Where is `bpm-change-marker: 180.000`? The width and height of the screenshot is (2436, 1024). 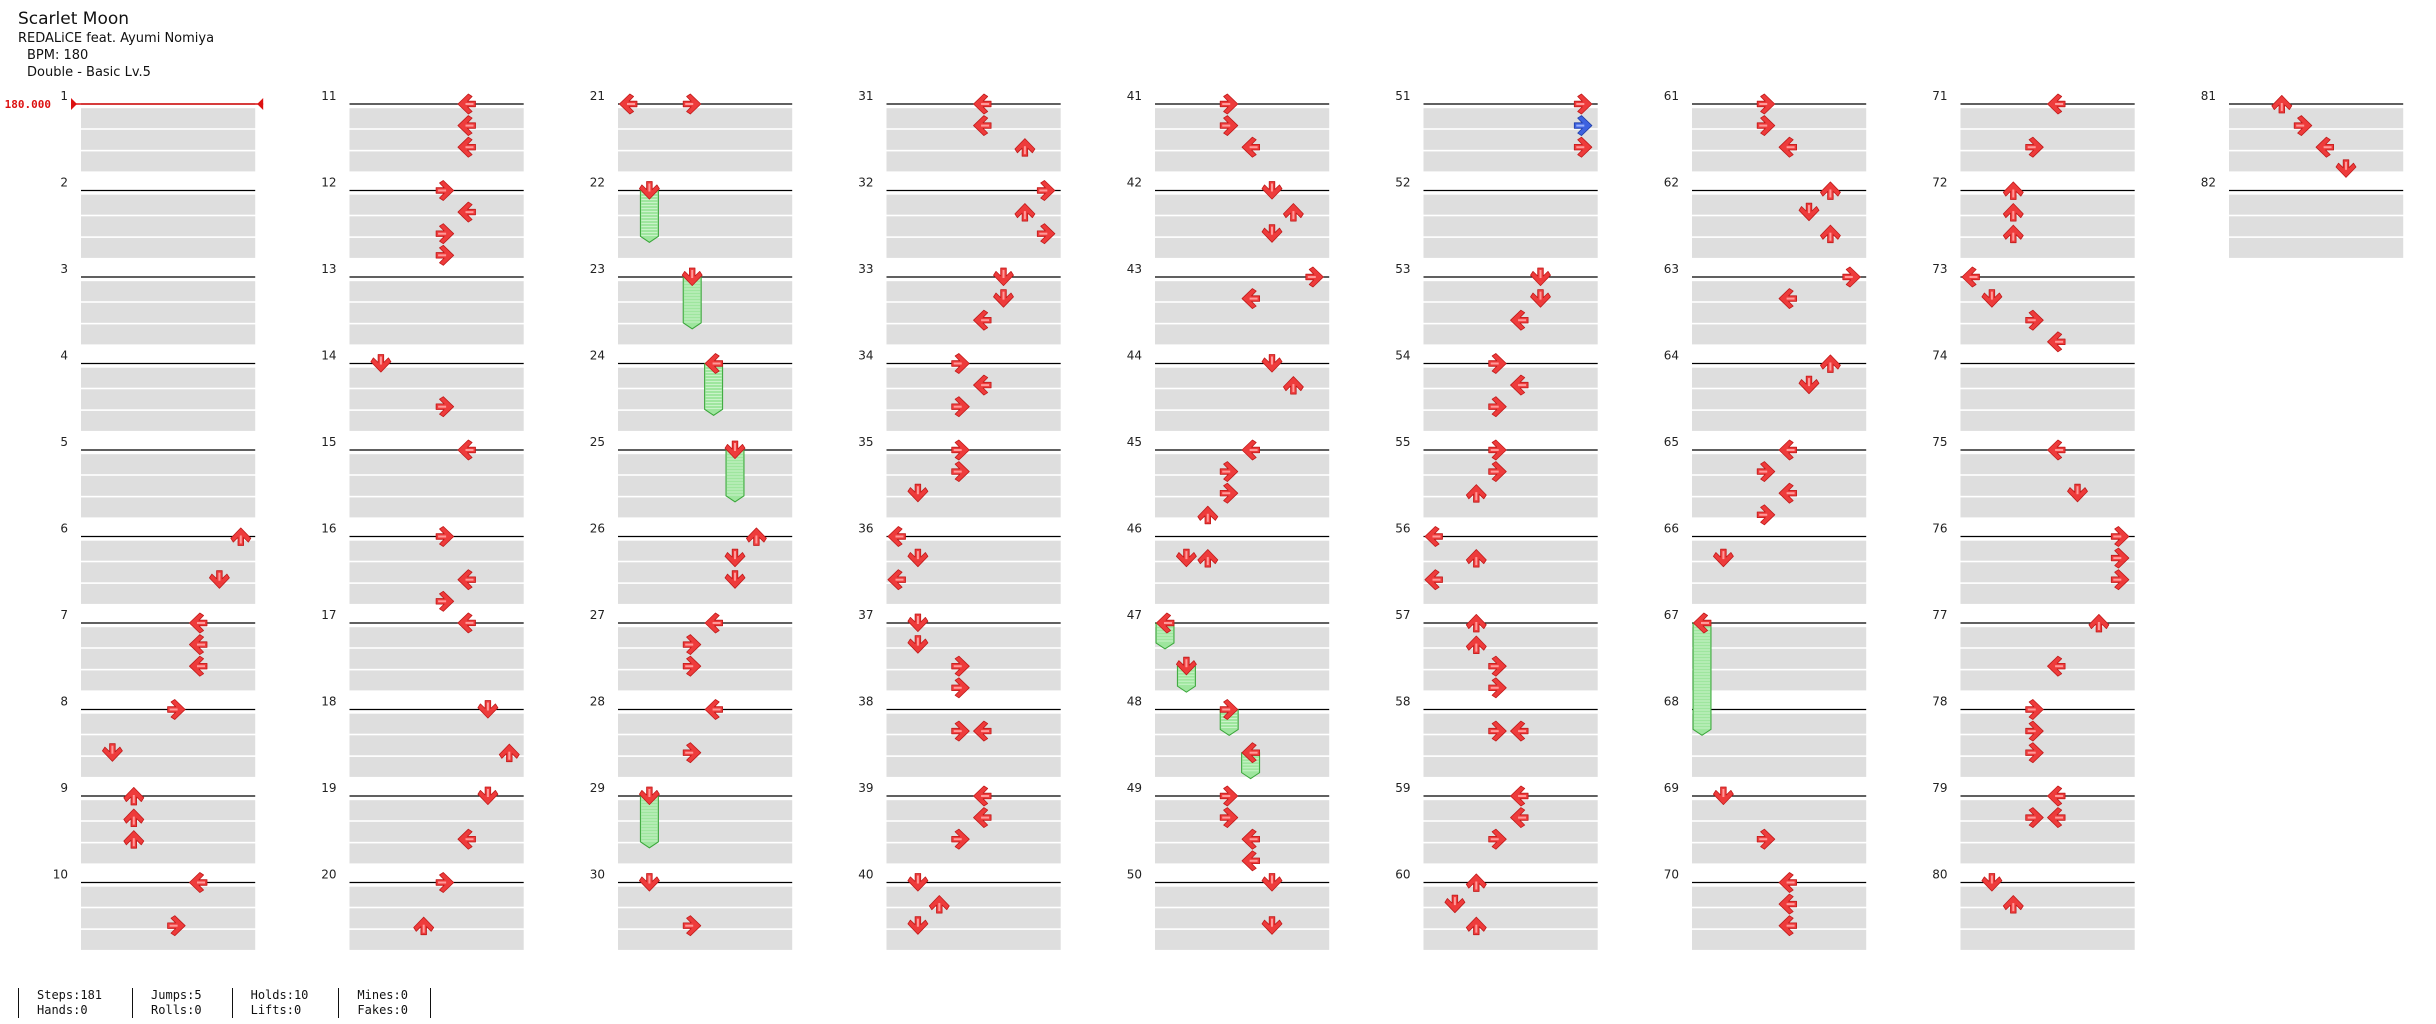
bpm-change-marker: 180.000 is located at coordinates (134, 104).